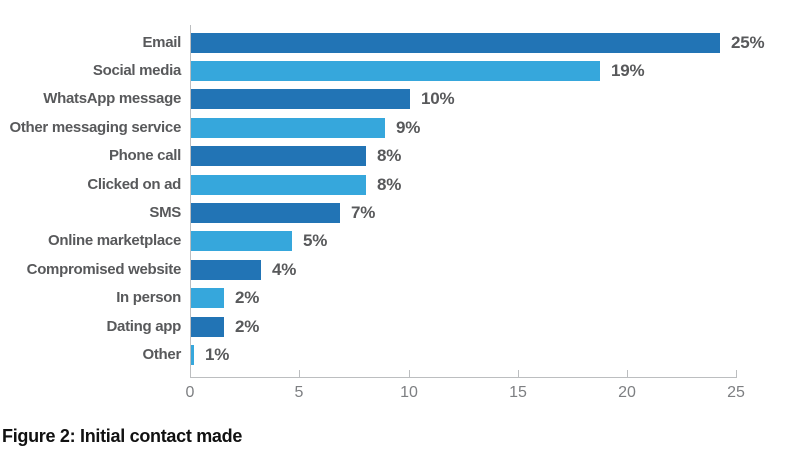 The height and width of the screenshot is (460, 787). What do you see at coordinates (408, 127) in the screenshot?
I see `value-label: 9%` at bounding box center [408, 127].